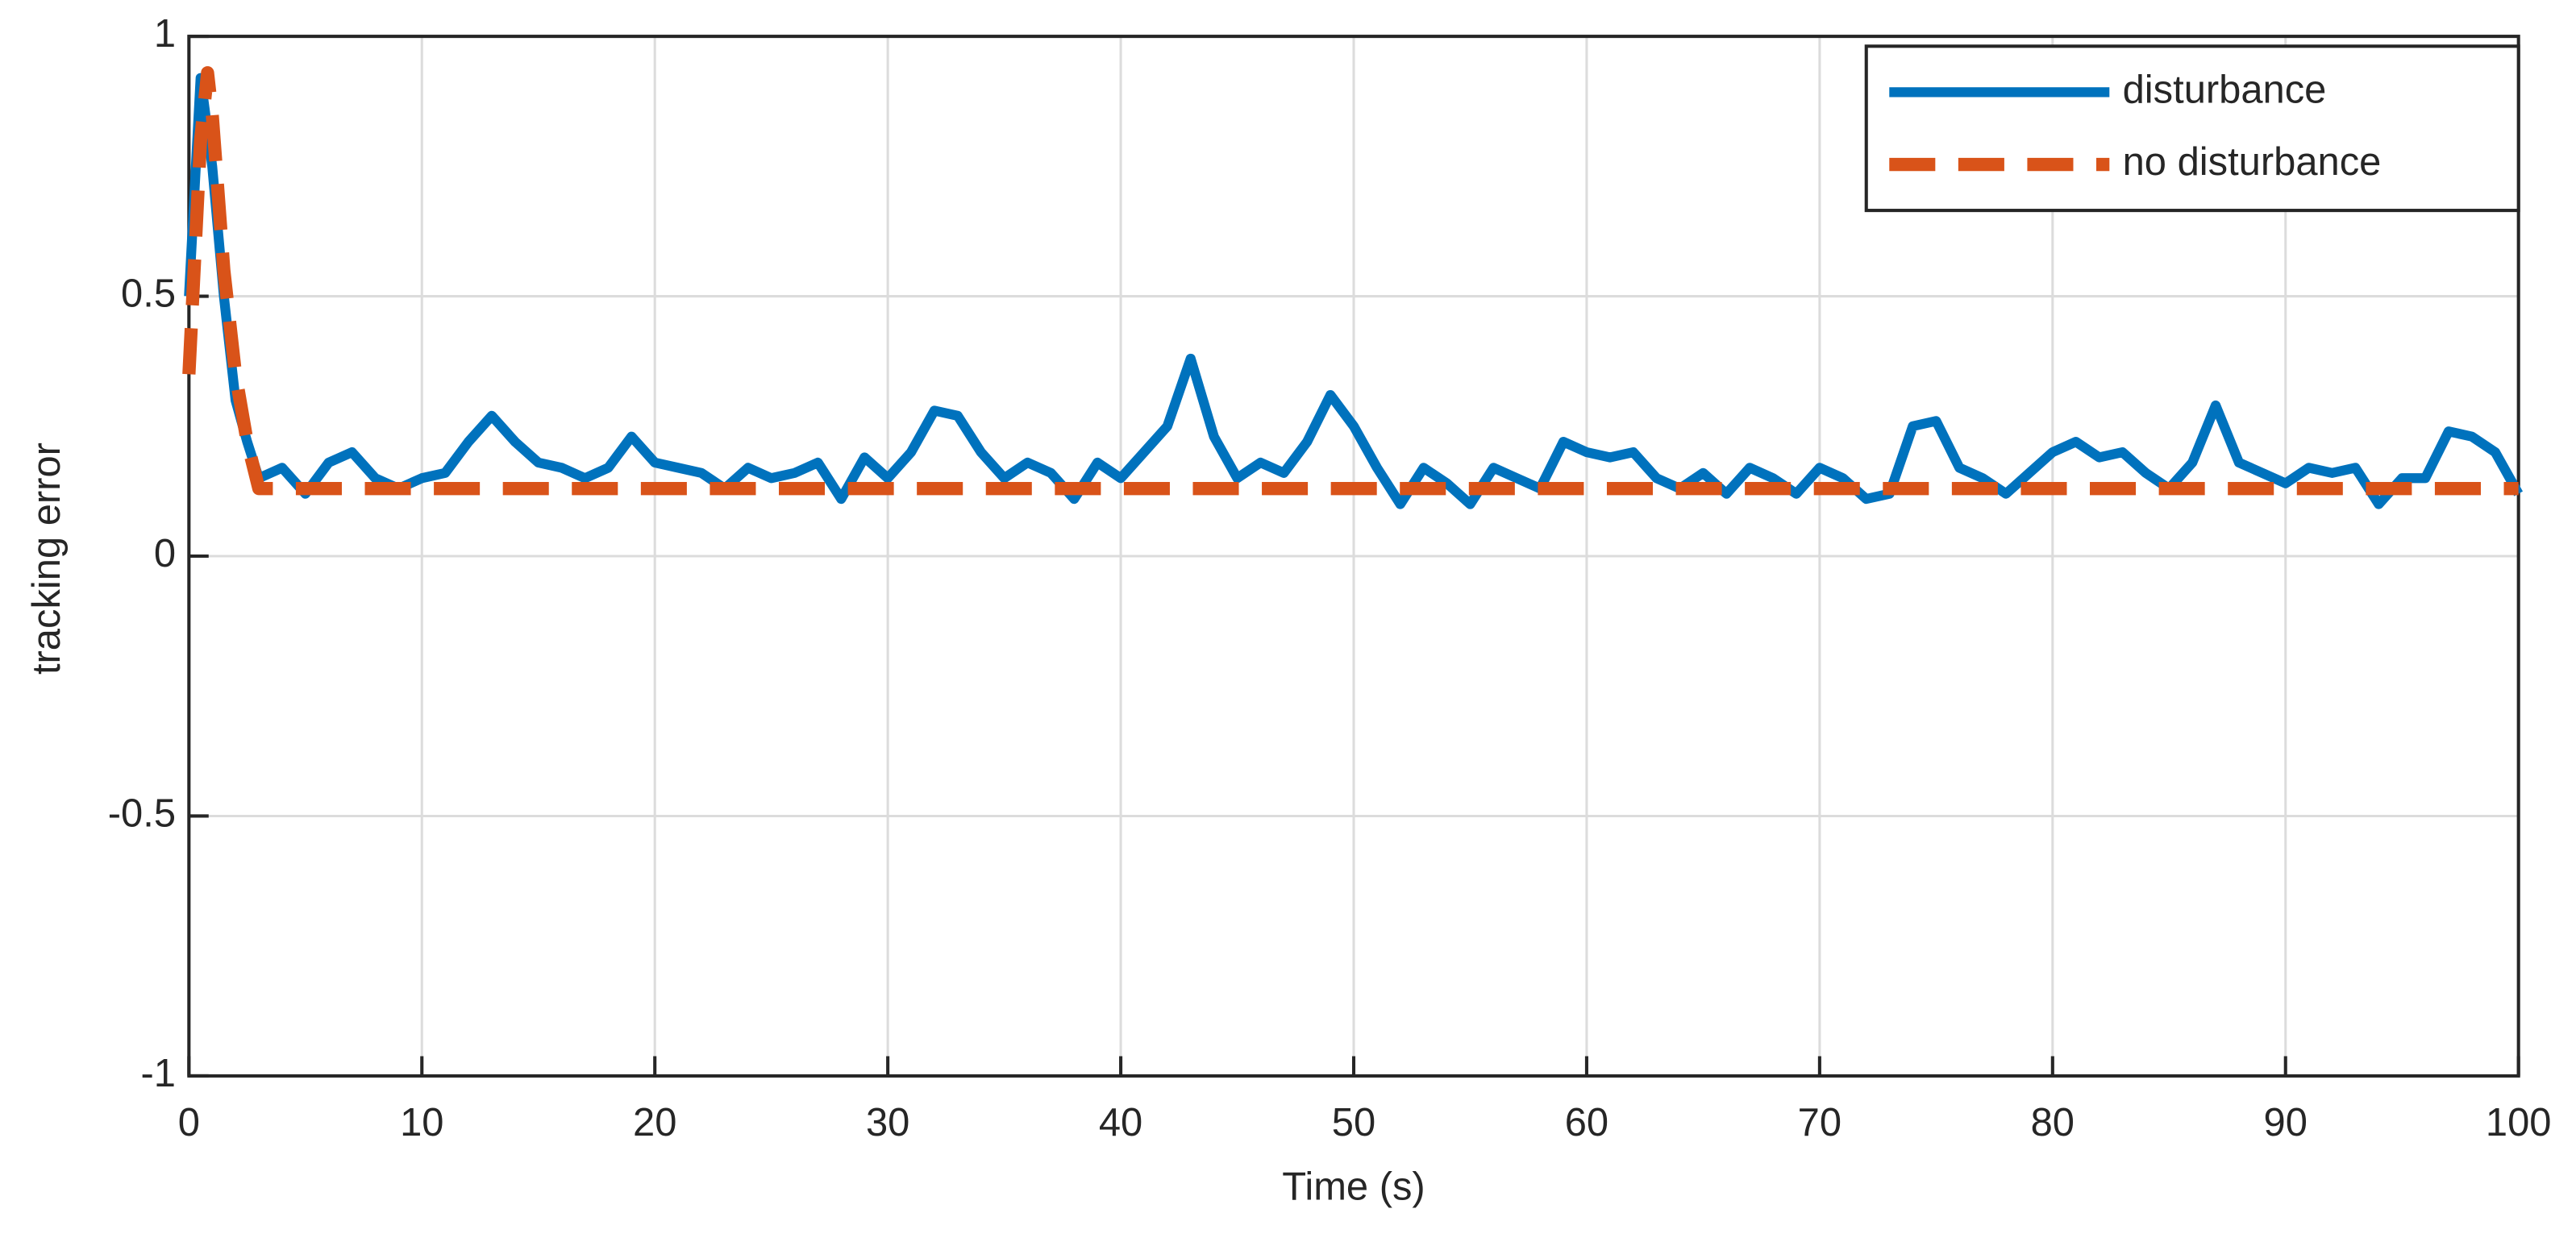  Describe the element at coordinates (1820, 1122) in the screenshot. I see `x-tick-label: 70` at that location.